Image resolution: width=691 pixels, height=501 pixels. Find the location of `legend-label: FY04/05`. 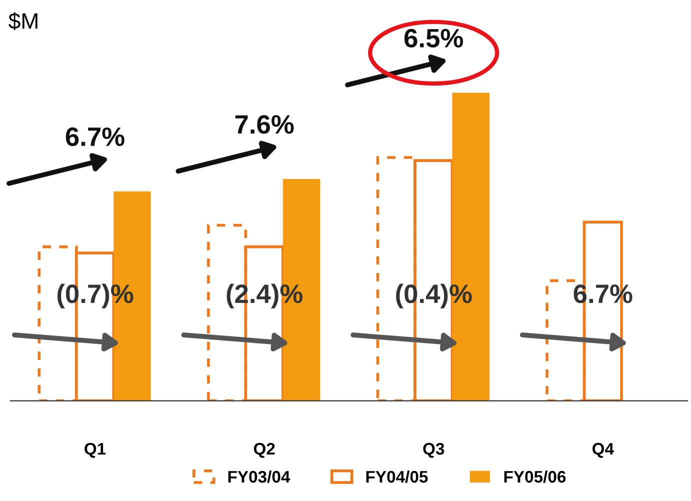

legend-label: FY04/05 is located at coordinates (397, 476).